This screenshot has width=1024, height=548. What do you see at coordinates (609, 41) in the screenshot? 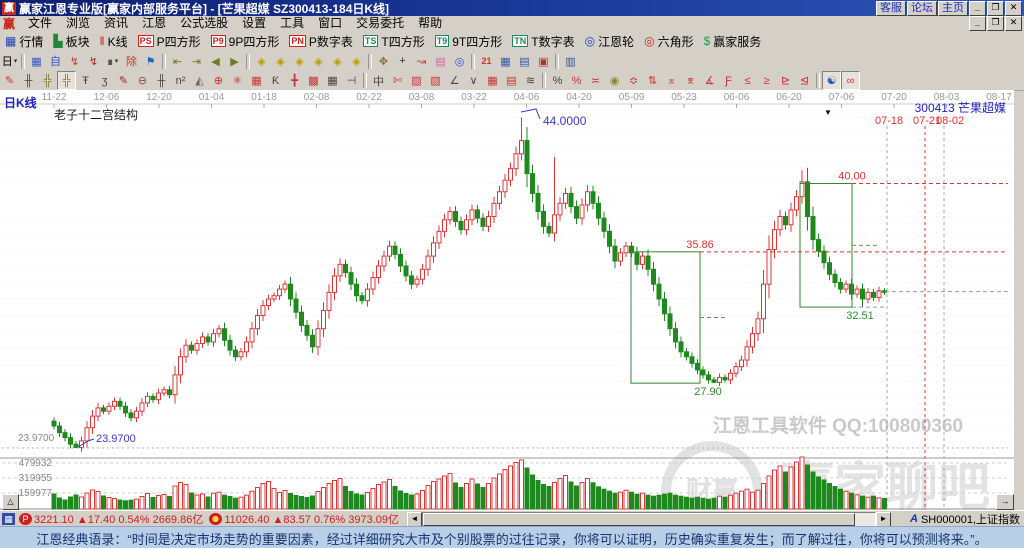
I see `gann-wheel-button: ◎ 江恩轮` at bounding box center [609, 41].